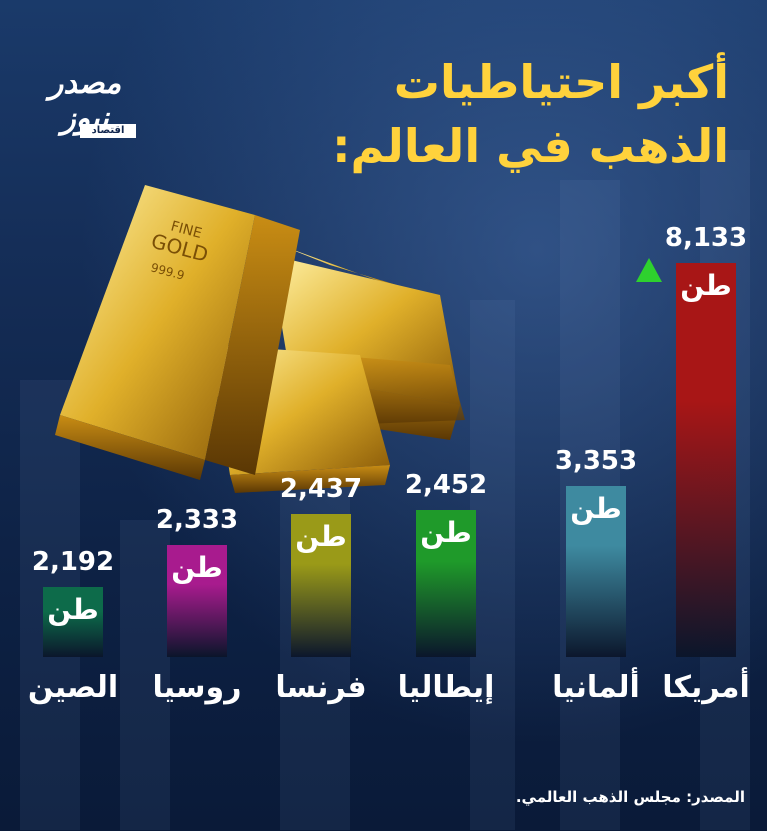 This screenshot has height=831, width=767. I want to click on brand-logo-tag: اقتصاد, so click(108, 131).